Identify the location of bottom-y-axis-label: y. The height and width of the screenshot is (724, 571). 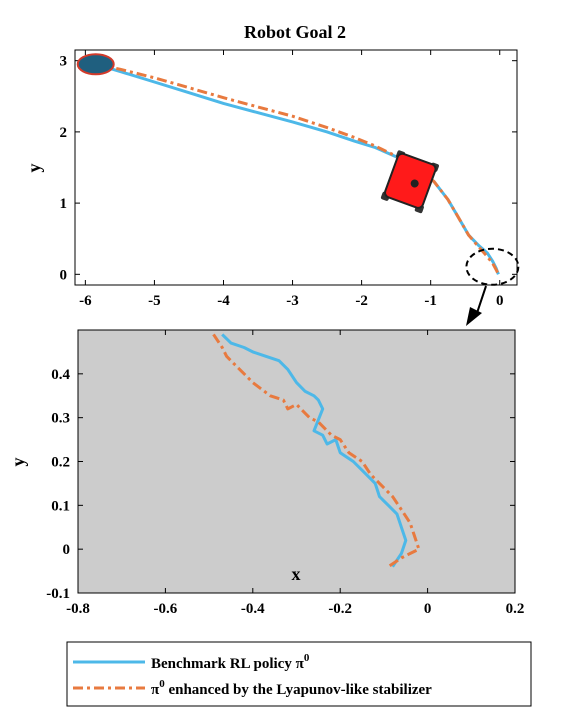
(18, 462).